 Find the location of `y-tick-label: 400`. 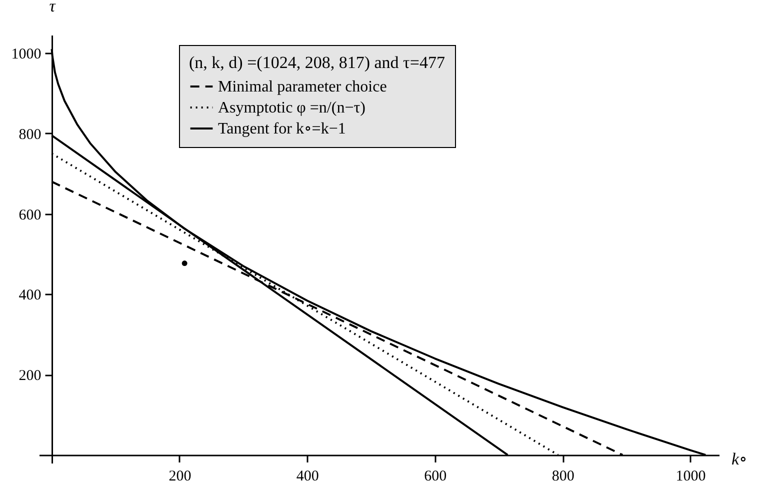

y-tick-label: 400 is located at coordinates (30, 296).